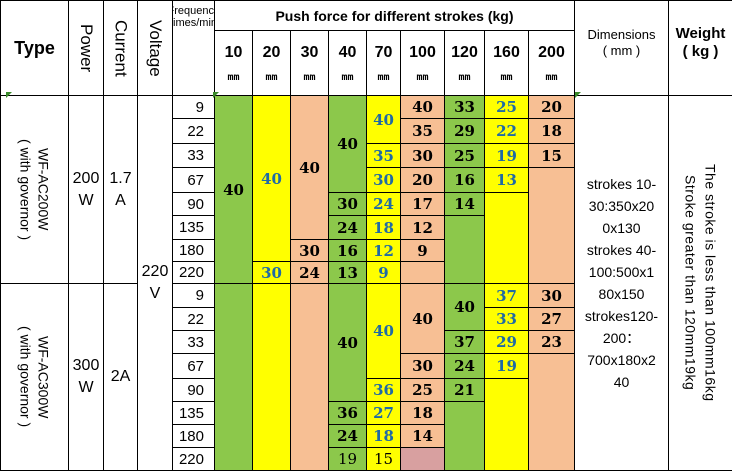 Image resolution: width=732 pixels, height=472 pixels. What do you see at coordinates (552, 342) in the screenshot?
I see `force-cell: 23` at bounding box center [552, 342].